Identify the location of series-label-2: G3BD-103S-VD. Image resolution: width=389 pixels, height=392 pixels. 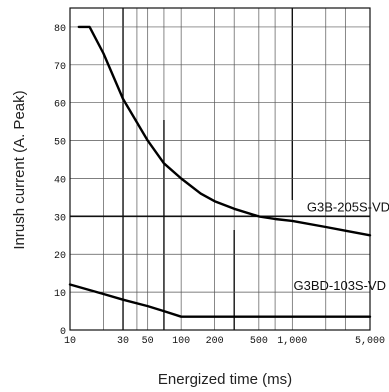
(340, 285).